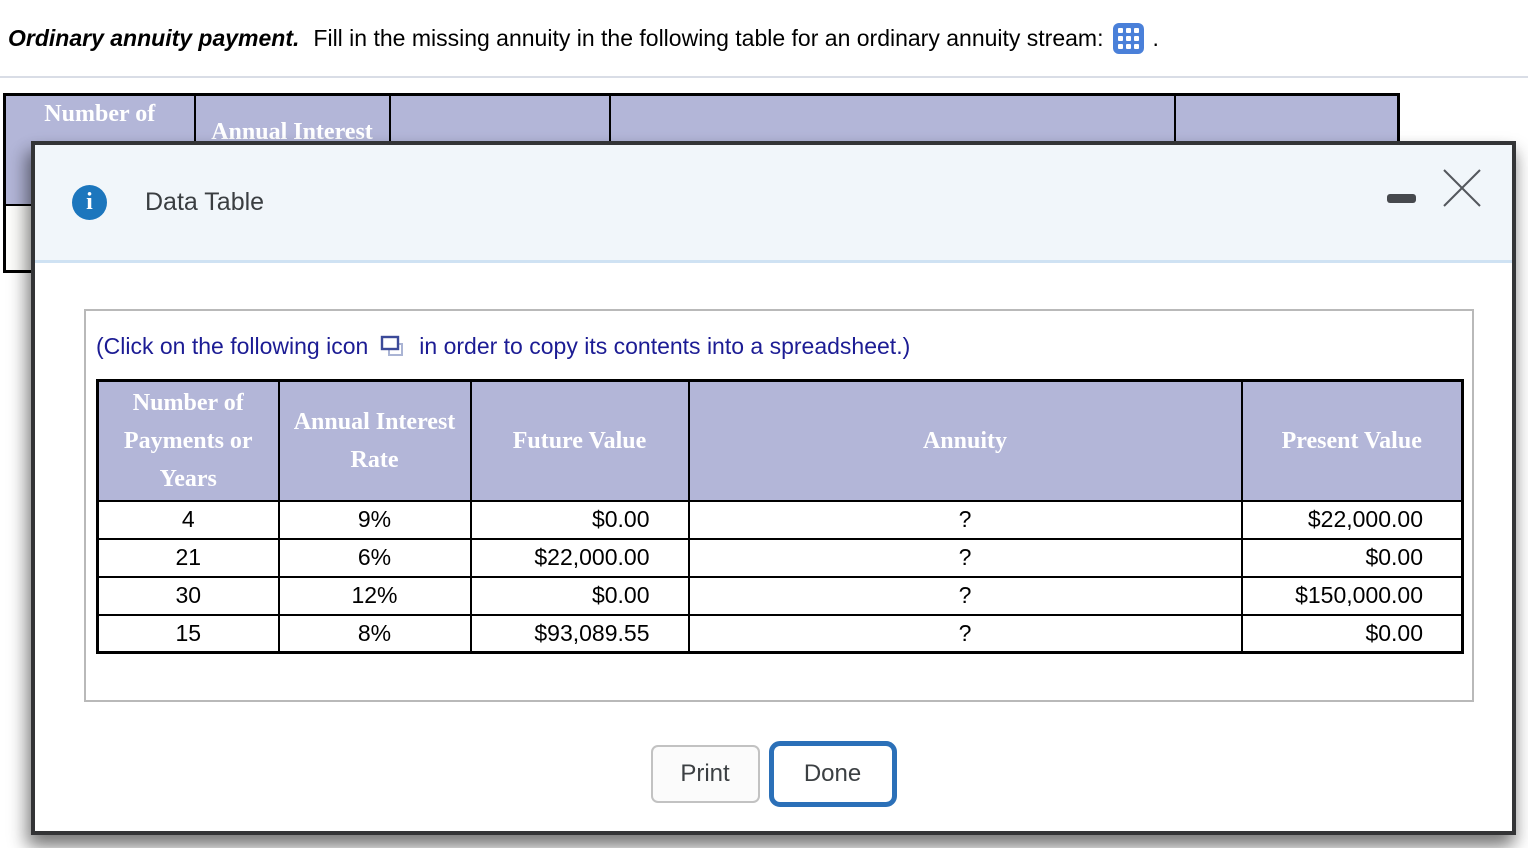 This screenshot has height=848, width=1528. I want to click on table-grid-icon, so click(1129, 38).